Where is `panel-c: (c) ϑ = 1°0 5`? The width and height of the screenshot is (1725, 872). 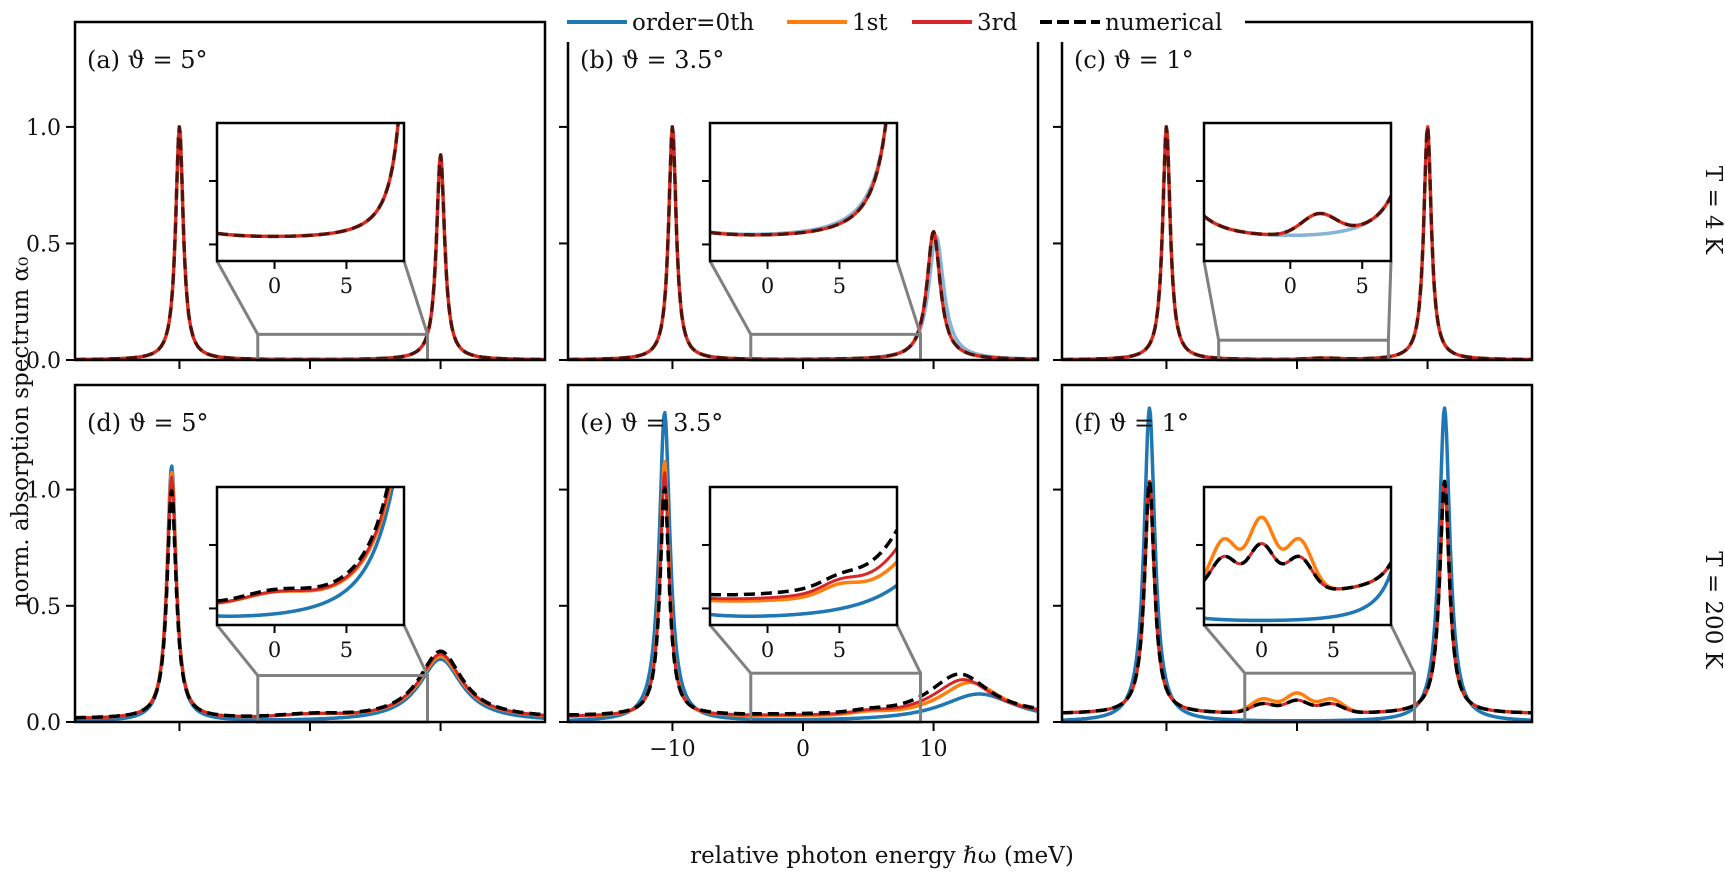
panel-c: (c) ϑ = 1°0 5 is located at coordinates (1293, 194).